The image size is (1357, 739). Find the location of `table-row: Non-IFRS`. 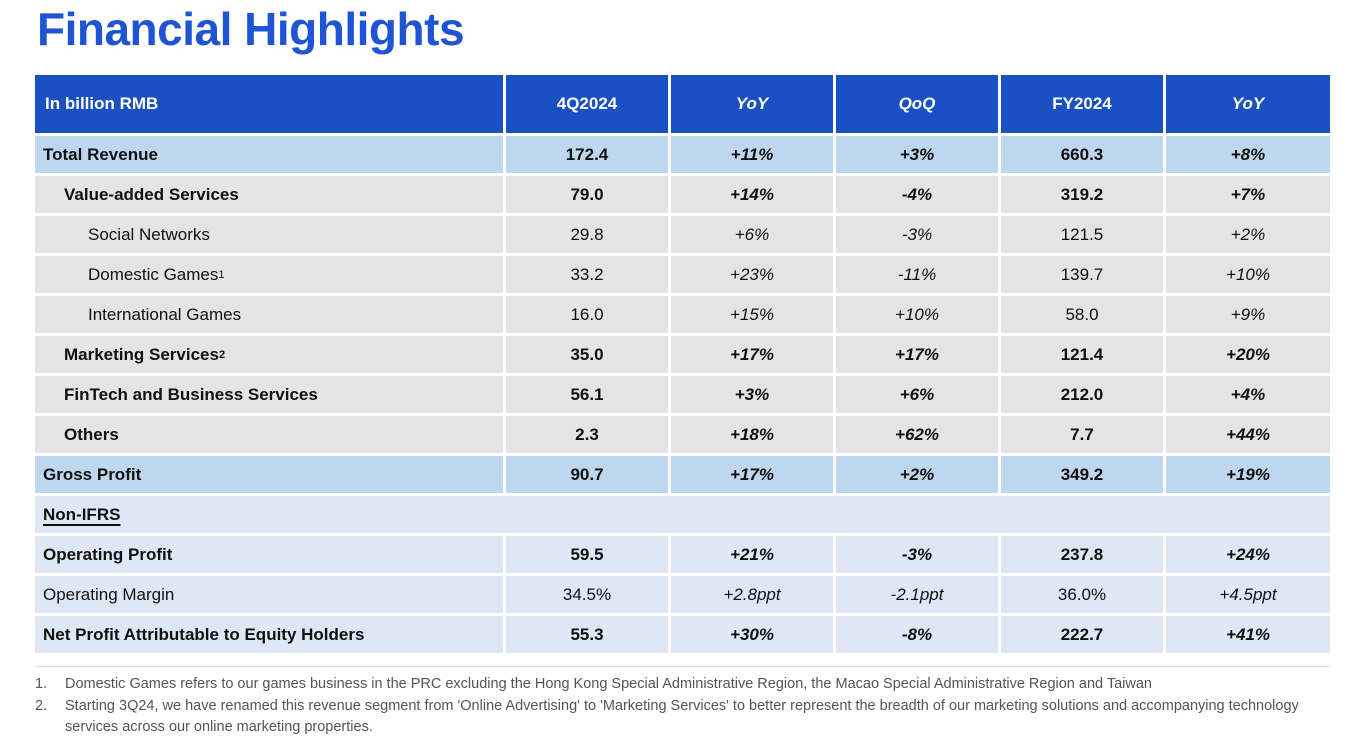

table-row: Non-IFRS is located at coordinates (682, 514).